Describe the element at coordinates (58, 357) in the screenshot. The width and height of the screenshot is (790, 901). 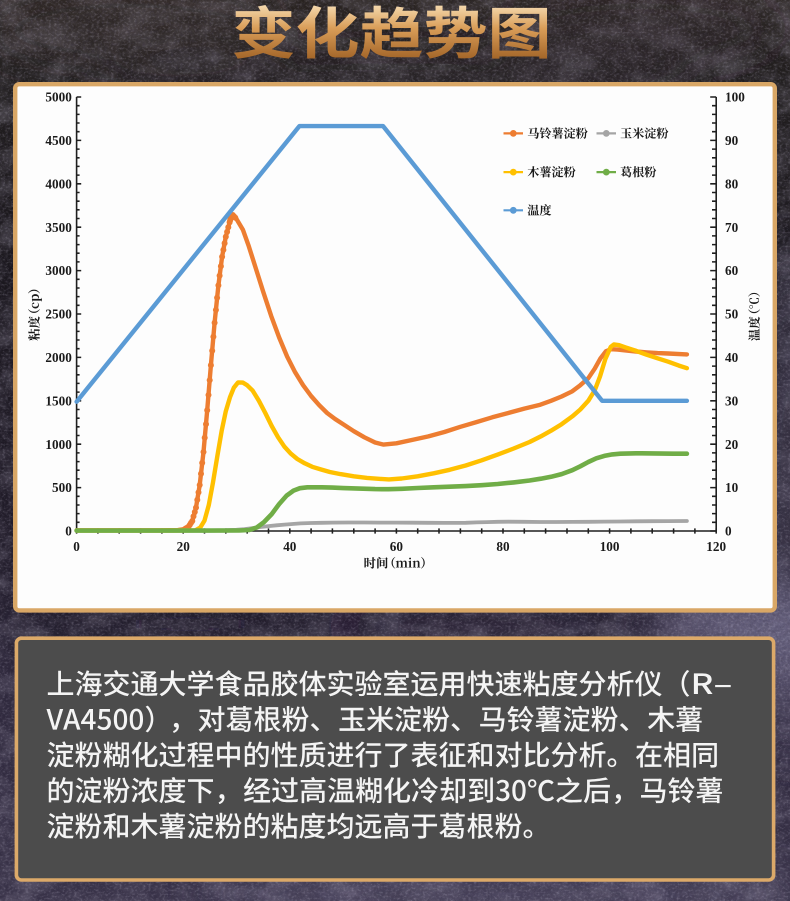
I see `svg-text: 2000` at that location.